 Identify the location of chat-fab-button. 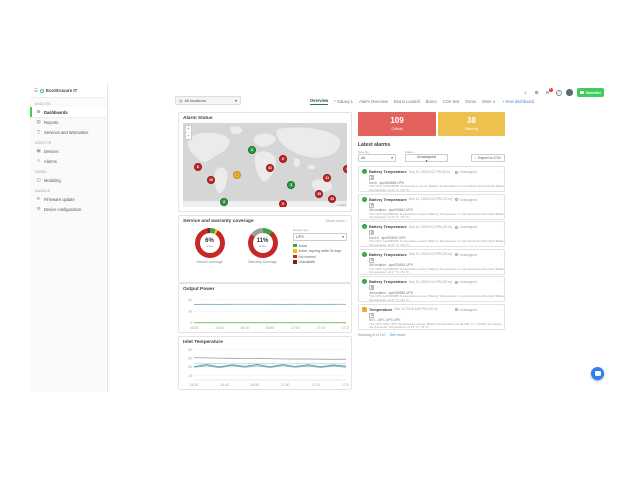
(597, 373).